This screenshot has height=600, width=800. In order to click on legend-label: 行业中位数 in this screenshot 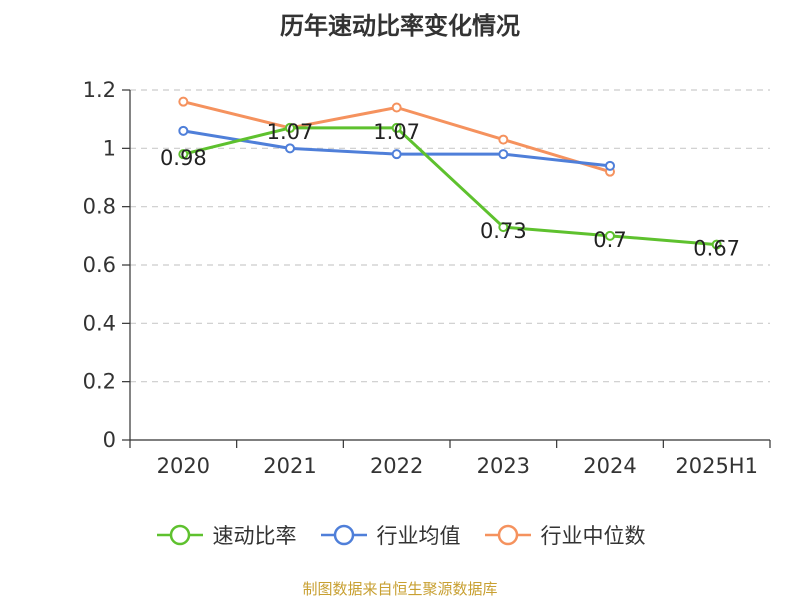, I will do `click(593, 536)`.